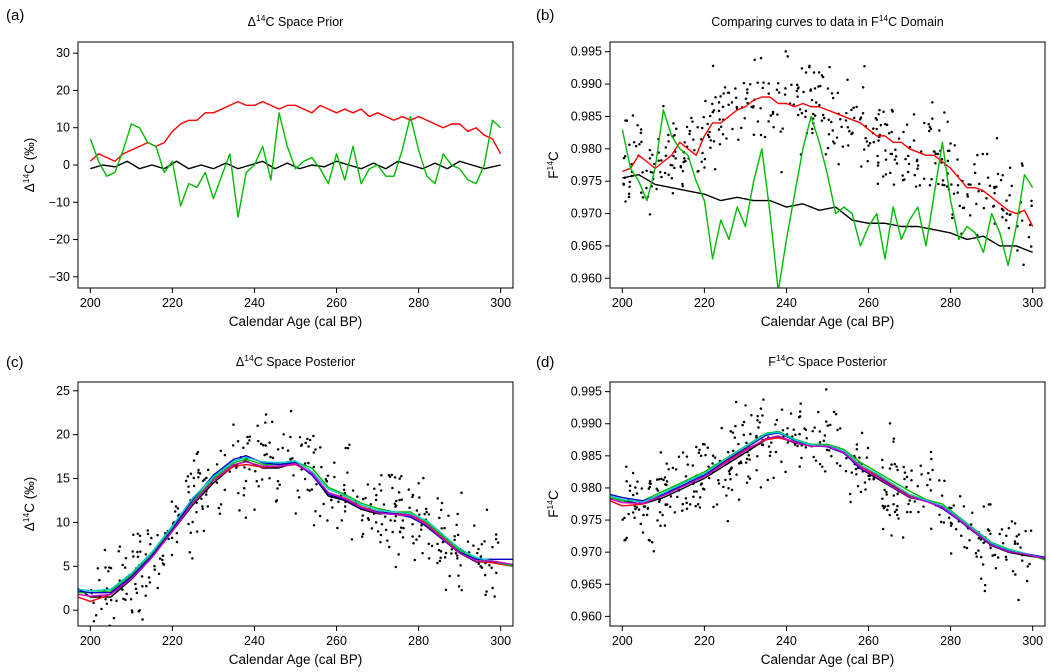 The image size is (1050, 672). What do you see at coordinates (63, 53) in the screenshot?
I see `y-tick-label: 30` at bounding box center [63, 53].